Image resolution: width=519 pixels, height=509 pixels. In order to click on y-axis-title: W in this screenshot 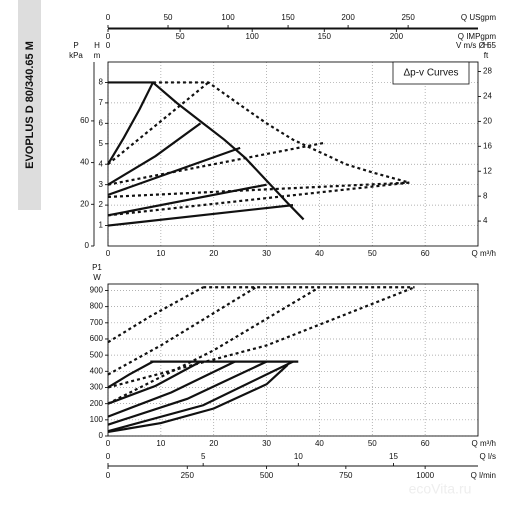, I will do `click(97, 277)`.